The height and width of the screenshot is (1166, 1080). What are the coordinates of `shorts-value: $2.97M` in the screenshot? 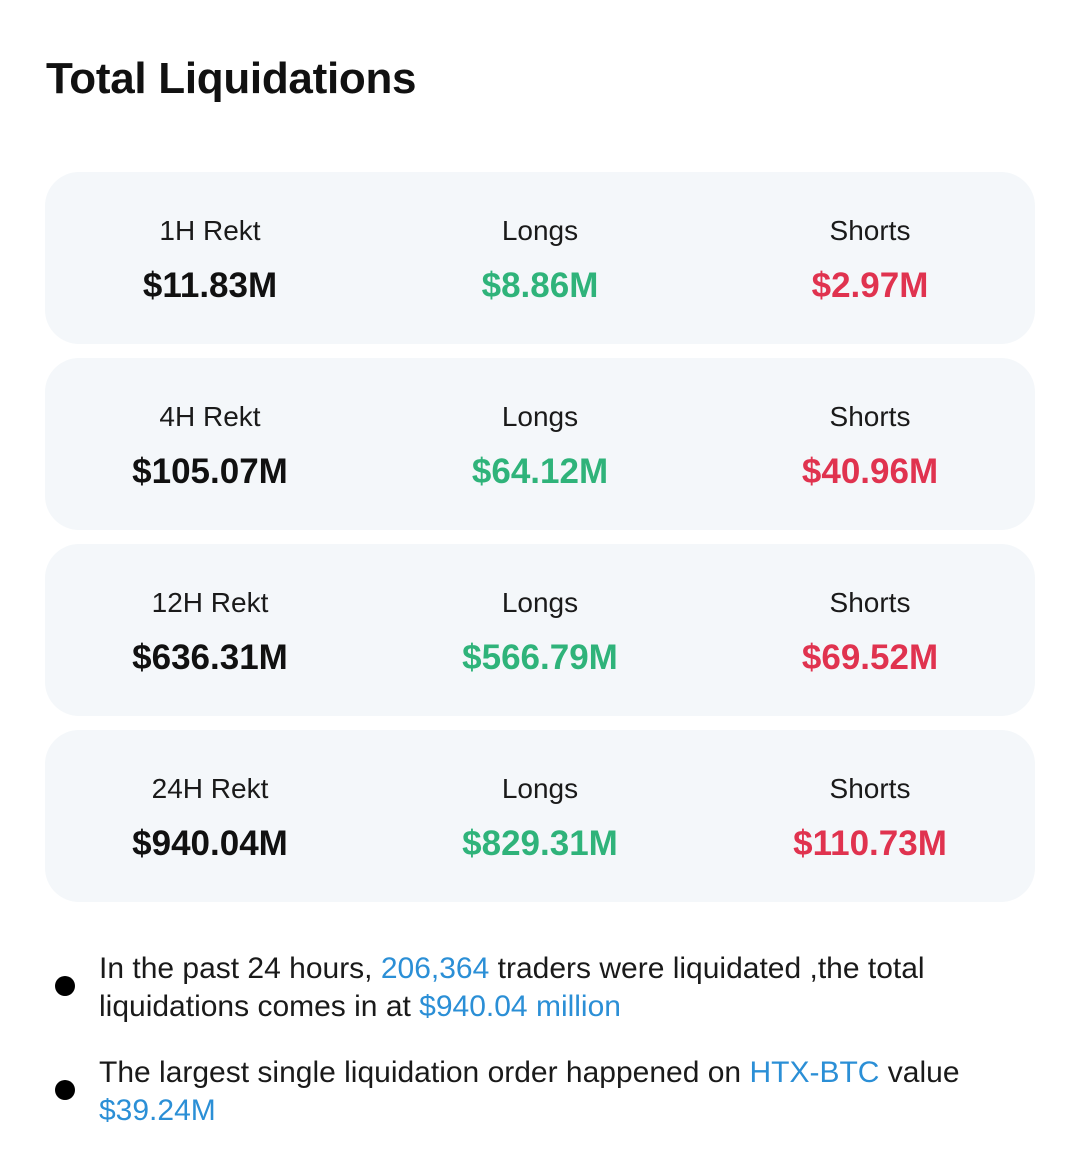 It's located at (870, 285).